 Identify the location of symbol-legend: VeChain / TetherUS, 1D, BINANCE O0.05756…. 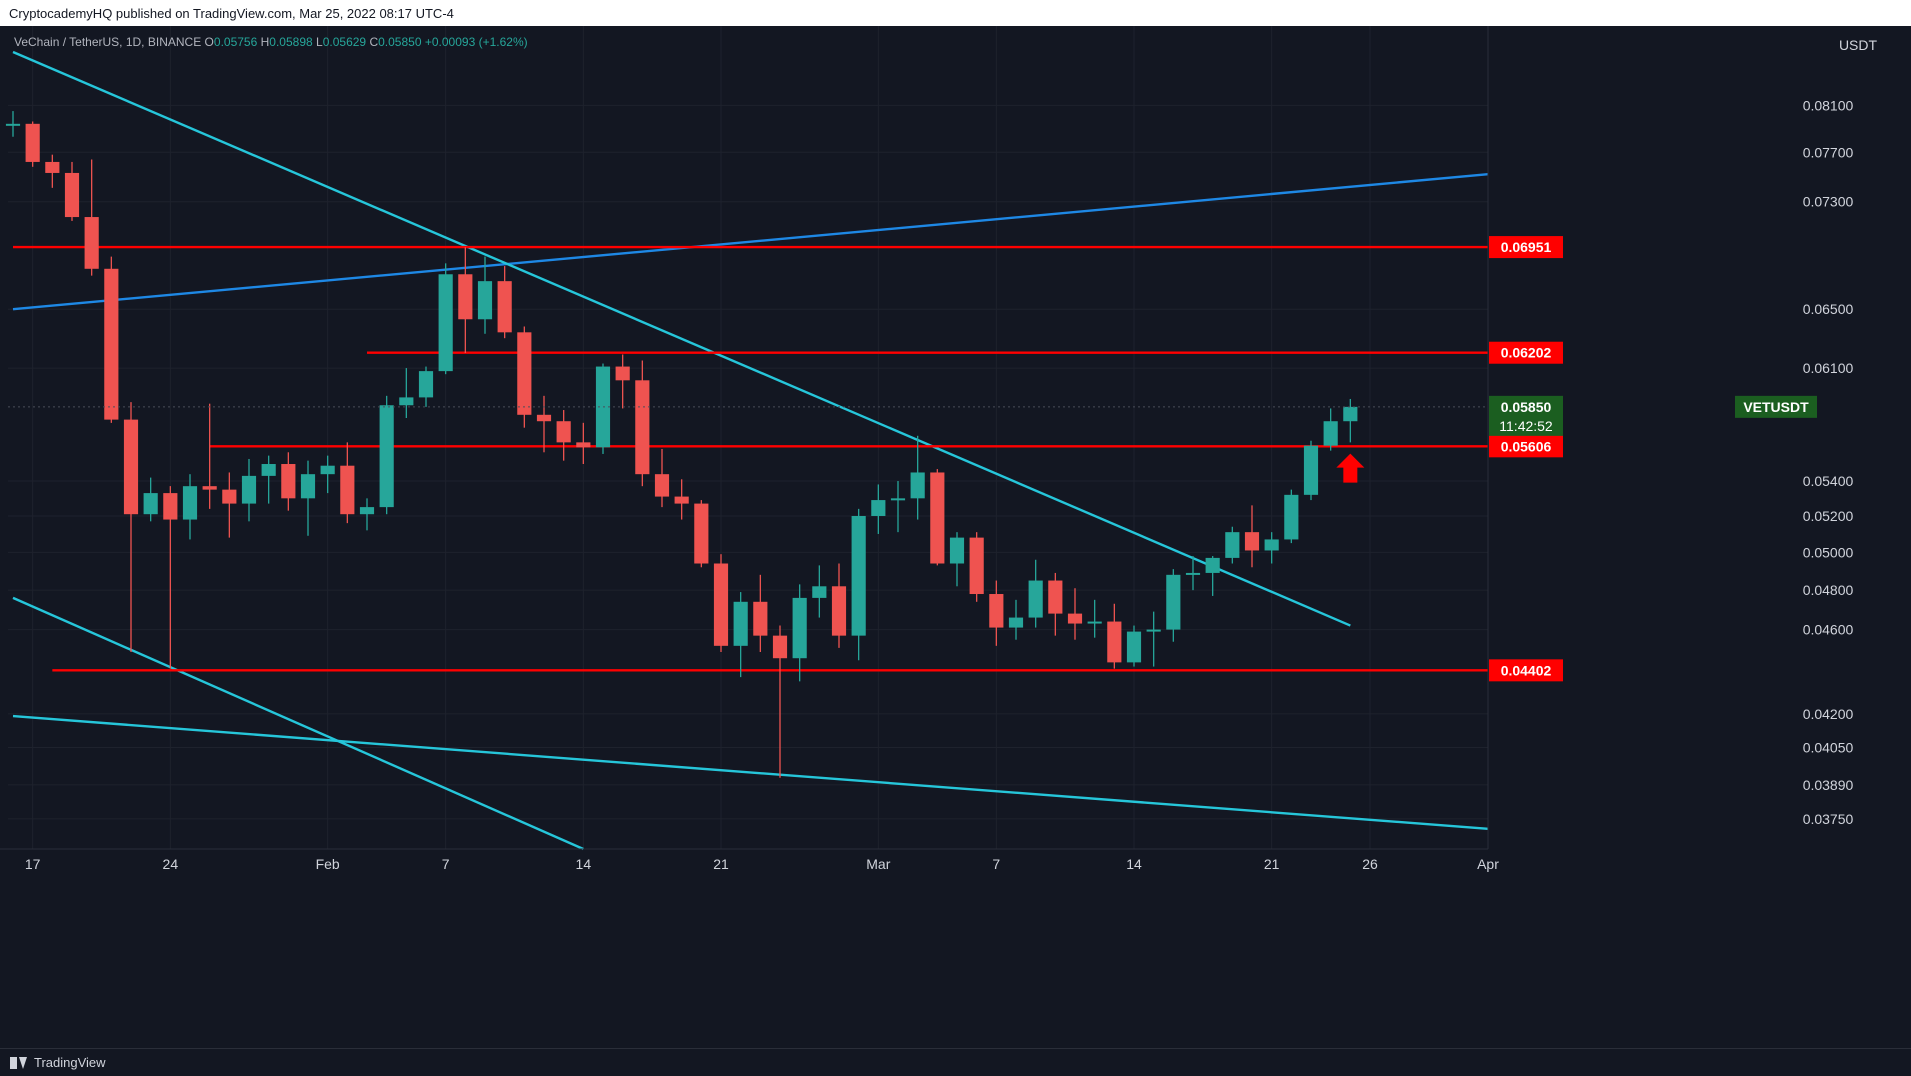
(271, 42).